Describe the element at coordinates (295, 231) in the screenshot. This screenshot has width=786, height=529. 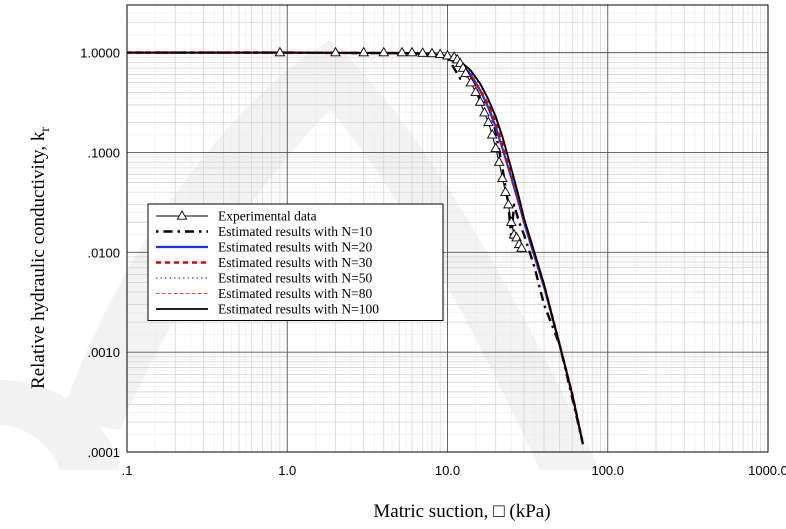
I see `legend-label: Estimated results with N=10` at that location.